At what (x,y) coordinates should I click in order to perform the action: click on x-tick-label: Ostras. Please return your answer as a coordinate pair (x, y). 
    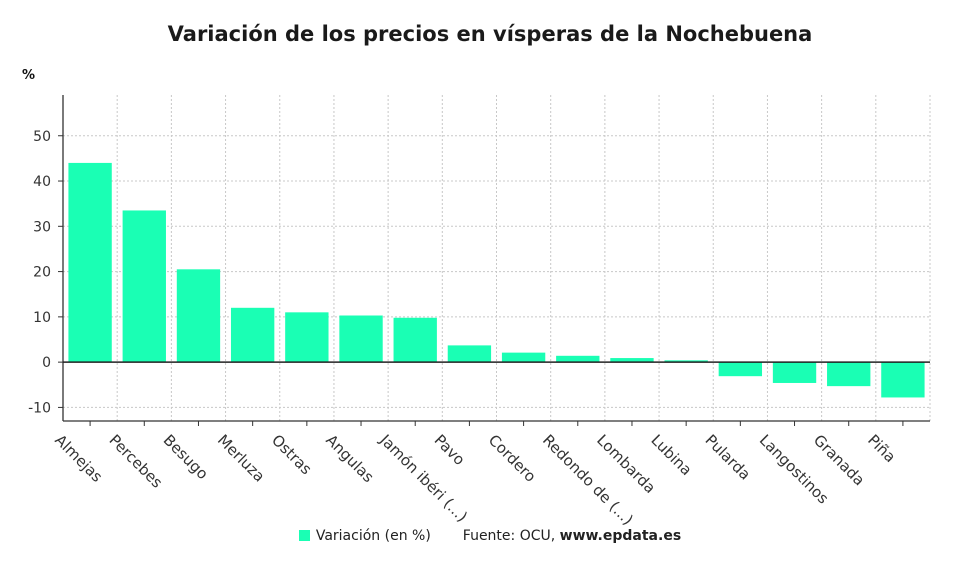
    Looking at the image, I should click on (291, 454).